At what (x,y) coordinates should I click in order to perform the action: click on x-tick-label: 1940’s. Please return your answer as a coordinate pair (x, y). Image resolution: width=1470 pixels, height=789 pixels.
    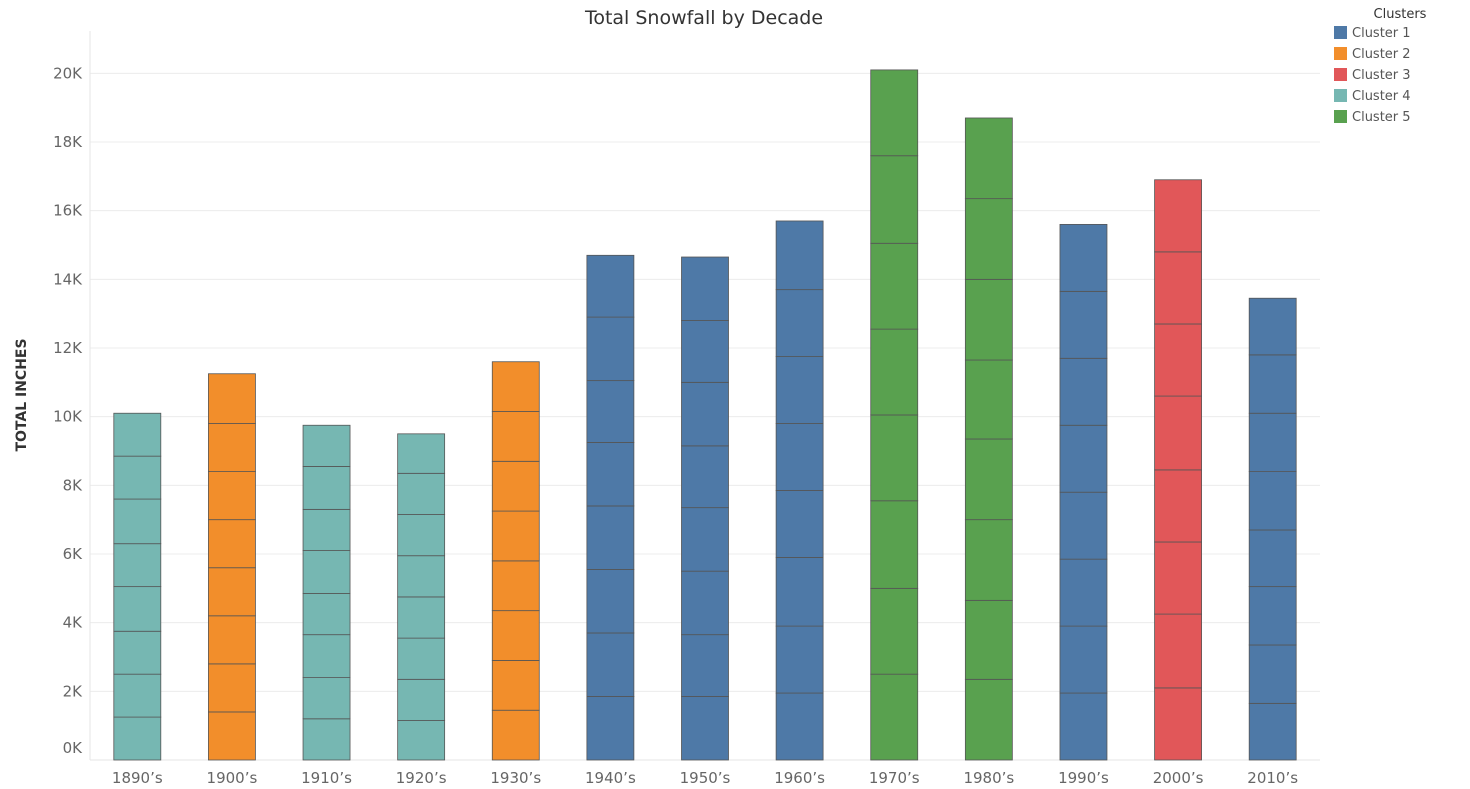
    Looking at the image, I should click on (610, 778).